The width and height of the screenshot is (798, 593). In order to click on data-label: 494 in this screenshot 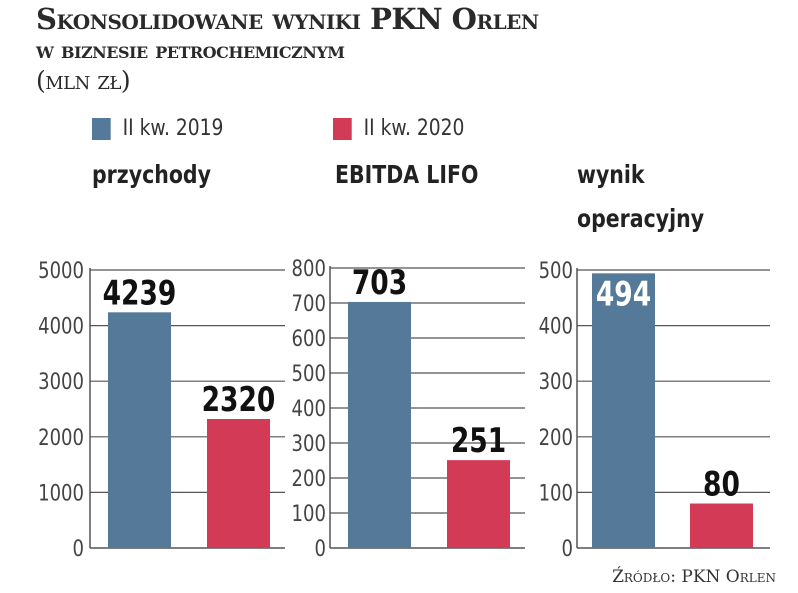, I will do `click(623, 294)`.